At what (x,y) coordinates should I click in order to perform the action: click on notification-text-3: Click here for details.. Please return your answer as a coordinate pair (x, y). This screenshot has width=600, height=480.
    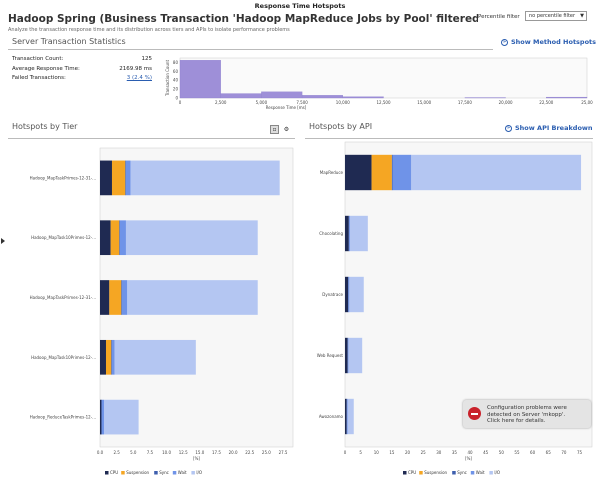
    Looking at the image, I should click on (516, 421).